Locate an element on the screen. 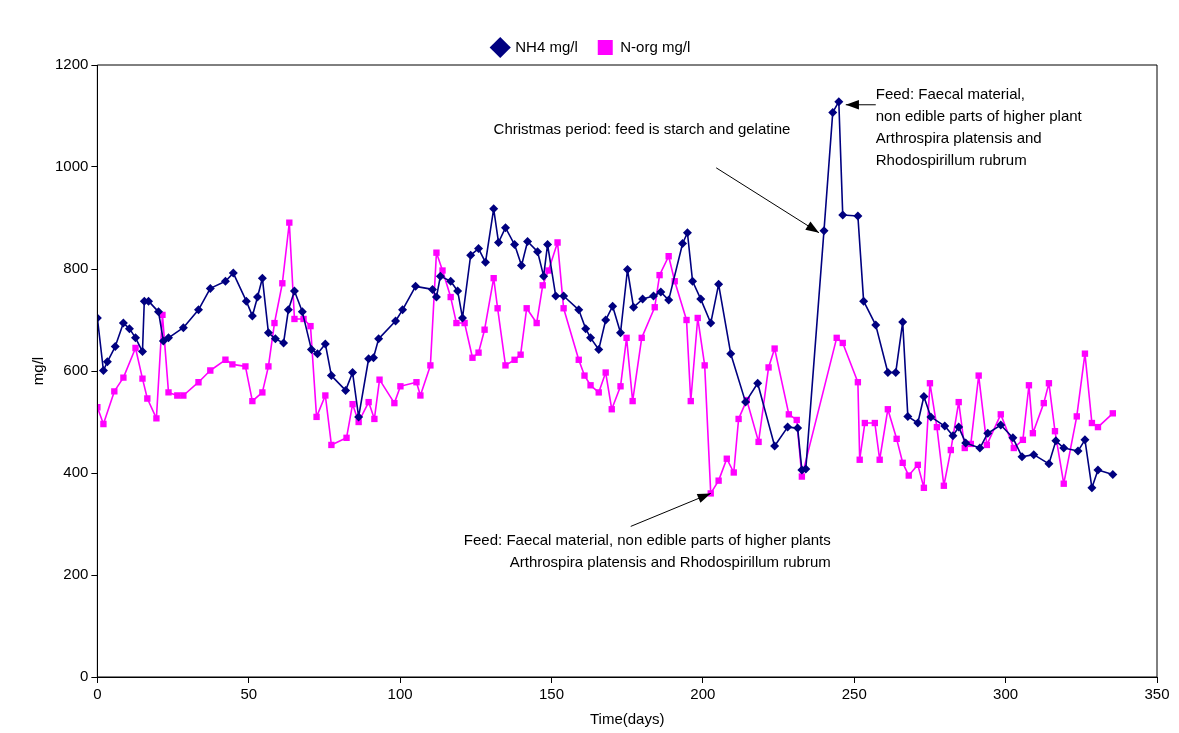 The height and width of the screenshot is (733, 1179). y-axis-title: mg/l is located at coordinates (38, 371).